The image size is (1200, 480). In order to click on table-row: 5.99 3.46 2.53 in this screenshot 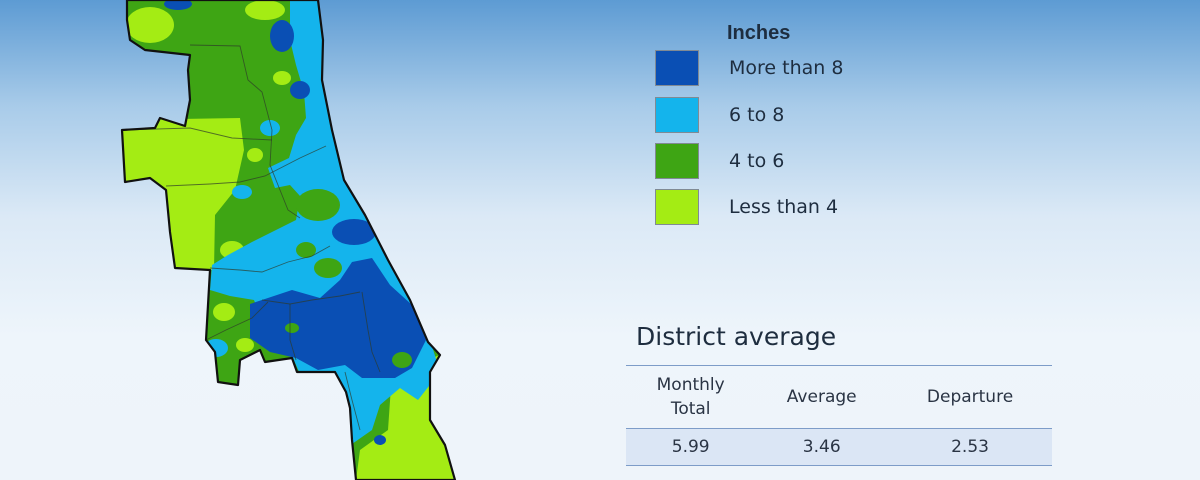, I will do `click(839, 447)`.